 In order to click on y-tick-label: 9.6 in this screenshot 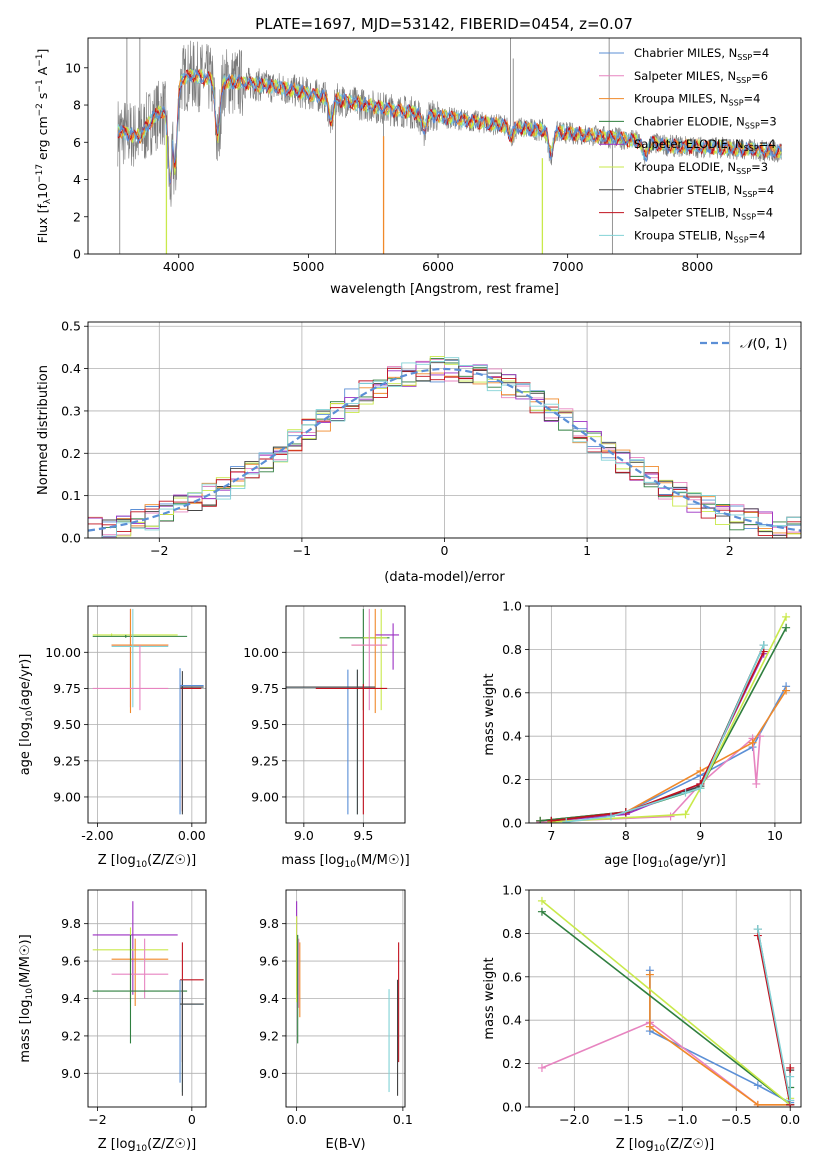, I will do `click(269, 961)`.